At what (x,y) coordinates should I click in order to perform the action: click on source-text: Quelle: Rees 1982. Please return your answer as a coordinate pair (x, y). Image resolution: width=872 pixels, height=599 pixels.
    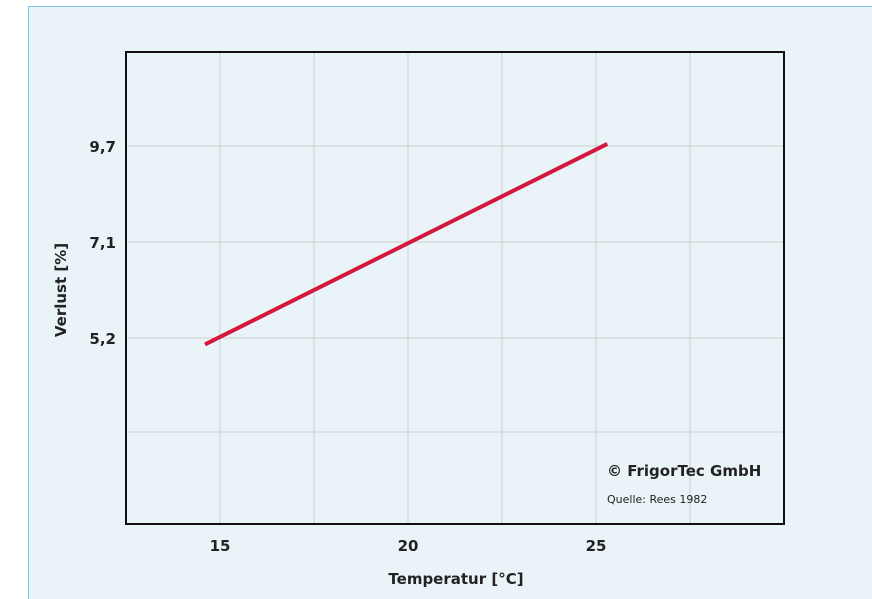
    Looking at the image, I should click on (657, 499).